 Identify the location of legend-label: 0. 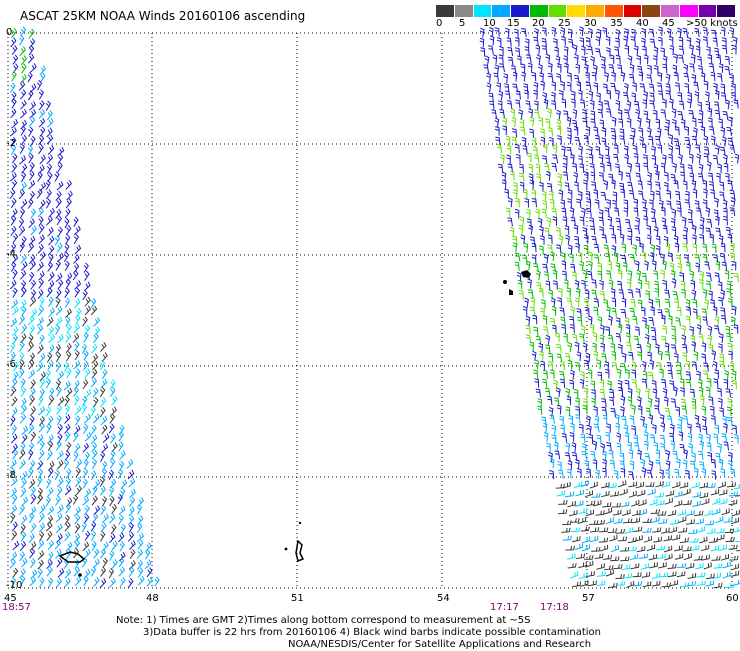
(439, 23).